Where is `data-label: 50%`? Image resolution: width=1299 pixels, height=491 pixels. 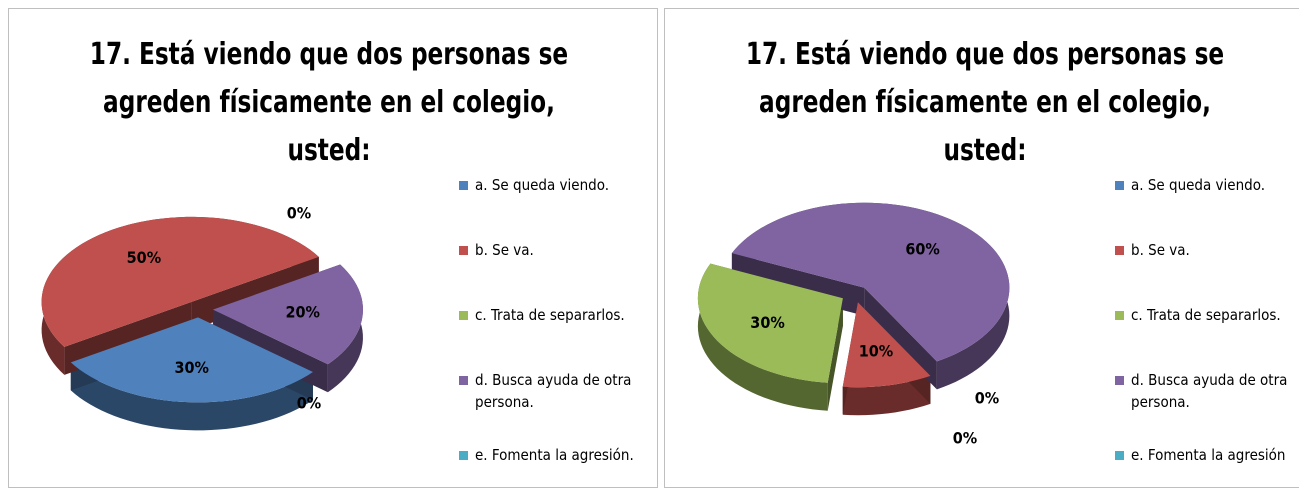 data-label: 50% is located at coordinates (144, 257).